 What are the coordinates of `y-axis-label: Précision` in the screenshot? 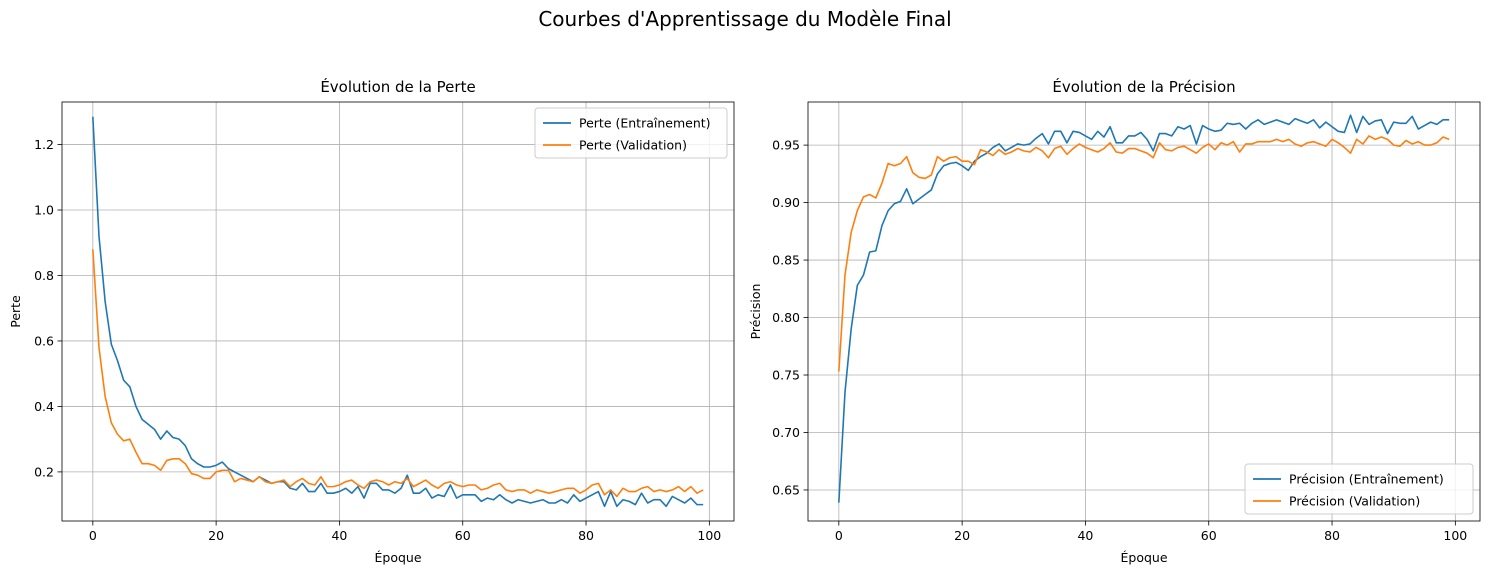 It's located at (755, 312).